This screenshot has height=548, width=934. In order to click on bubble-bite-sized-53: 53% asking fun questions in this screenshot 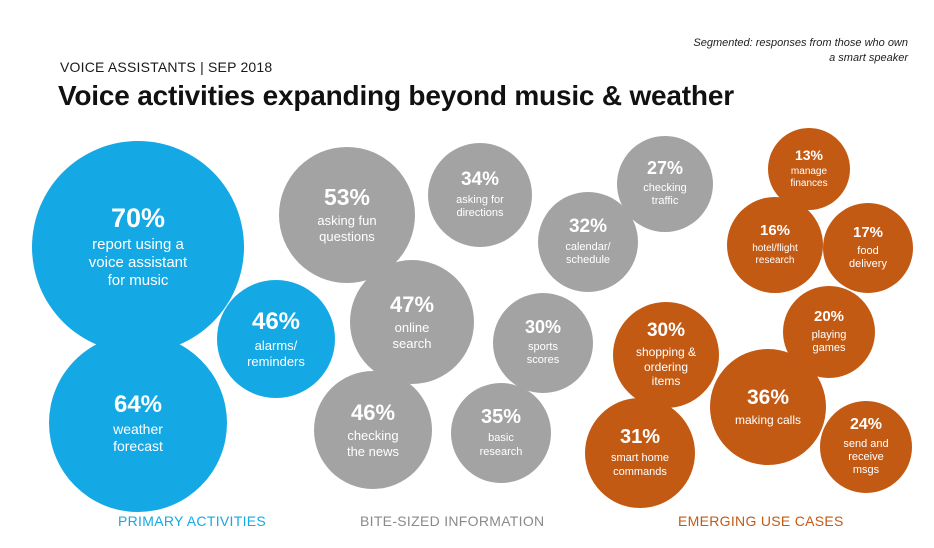, I will do `click(347, 215)`.